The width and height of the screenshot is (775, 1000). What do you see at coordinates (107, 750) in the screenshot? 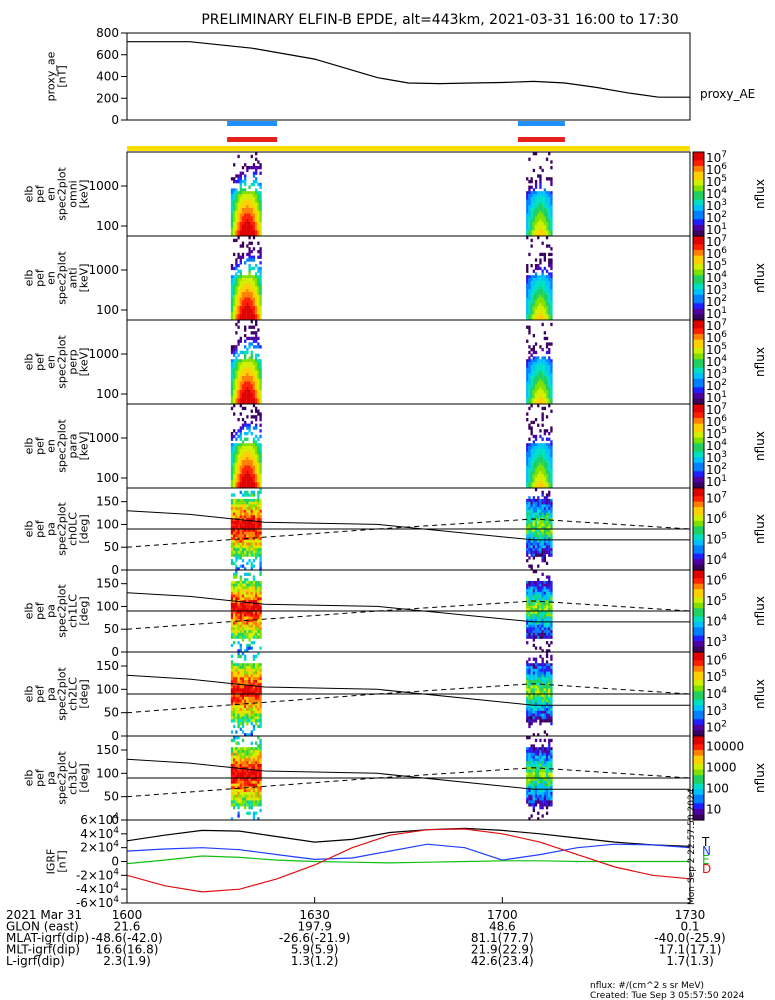
I see `y-tick-label: 150` at bounding box center [107, 750].